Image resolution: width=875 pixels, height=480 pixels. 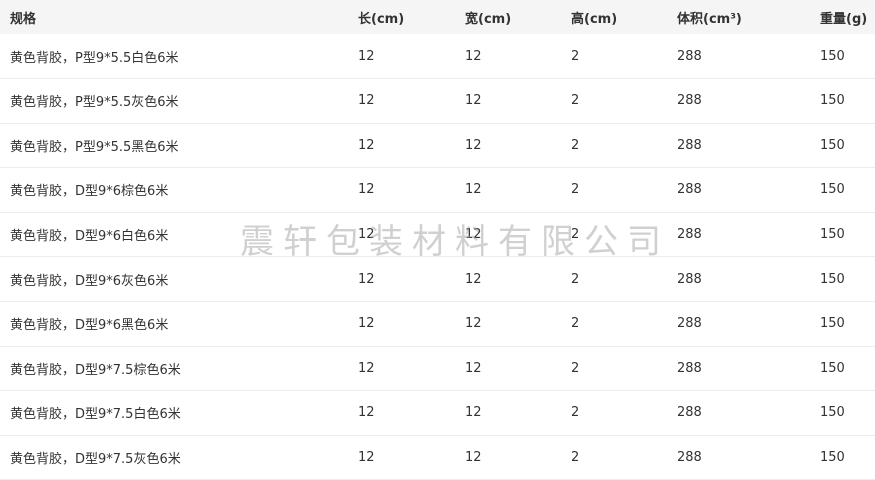 I want to click on cell-spec: 黄色背胶，D型9*6灰色6米, so click(x=89, y=281).